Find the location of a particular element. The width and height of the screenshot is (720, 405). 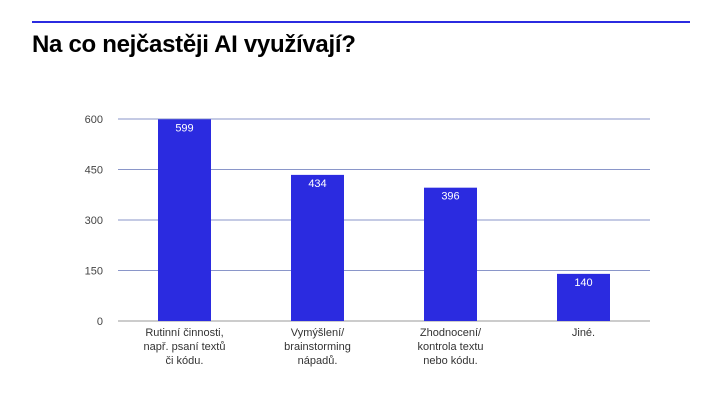

y-tick-label: 0 is located at coordinates (100, 322).